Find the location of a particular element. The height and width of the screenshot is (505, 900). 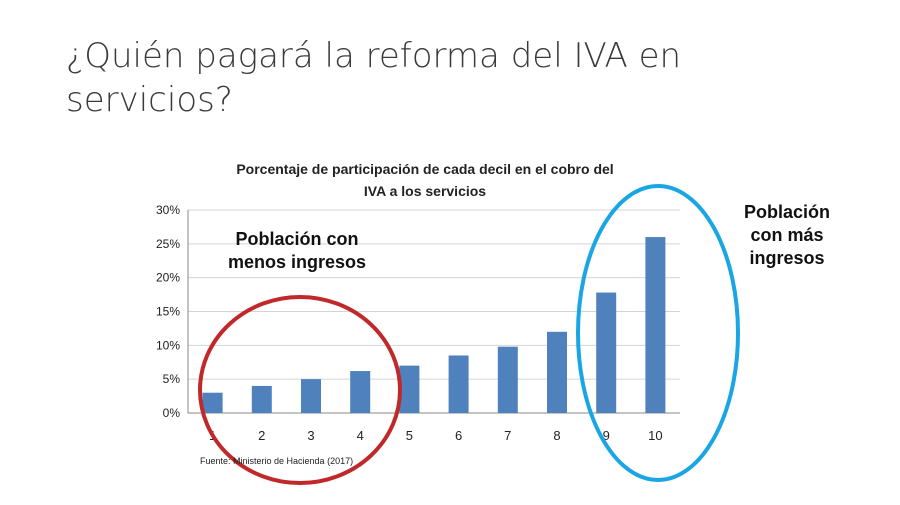

low-income-line2: menos ingresos is located at coordinates (297, 262).